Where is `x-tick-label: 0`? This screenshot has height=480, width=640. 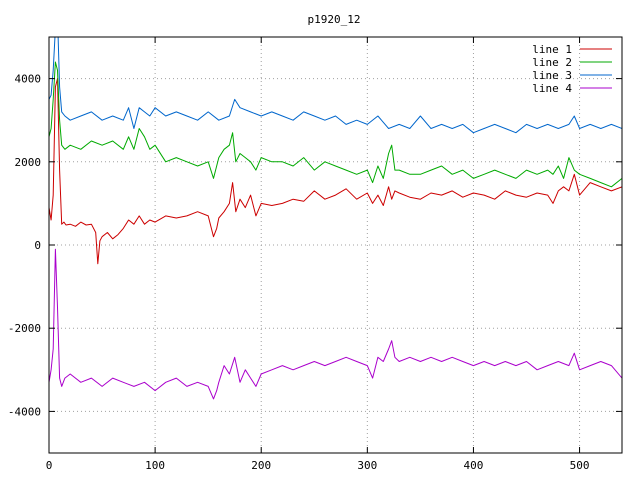
x-tick-label: 0 is located at coordinates (49, 465).